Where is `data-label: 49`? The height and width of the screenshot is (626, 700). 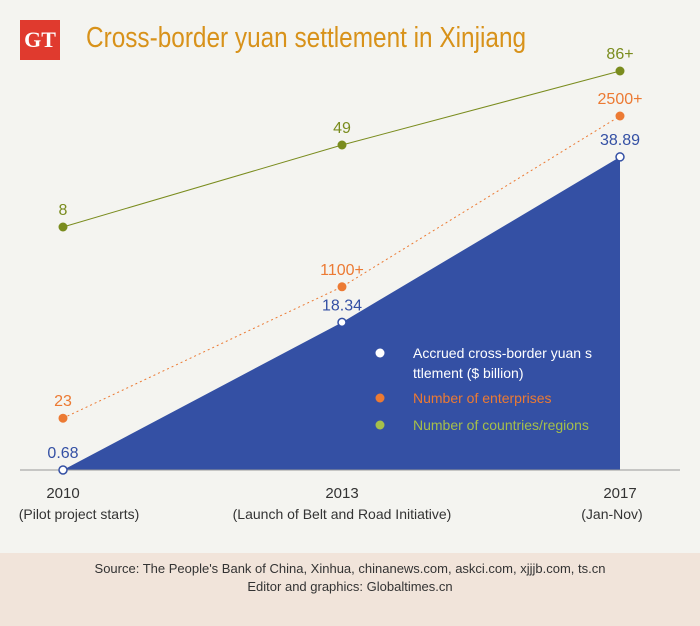 data-label: 49 is located at coordinates (342, 128).